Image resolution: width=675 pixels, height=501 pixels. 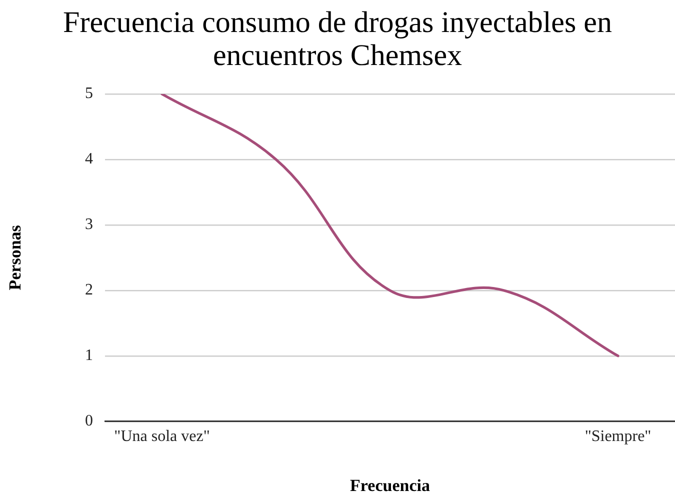 What do you see at coordinates (15, 257) in the screenshot?
I see `y-axis-title: Personas` at bounding box center [15, 257].